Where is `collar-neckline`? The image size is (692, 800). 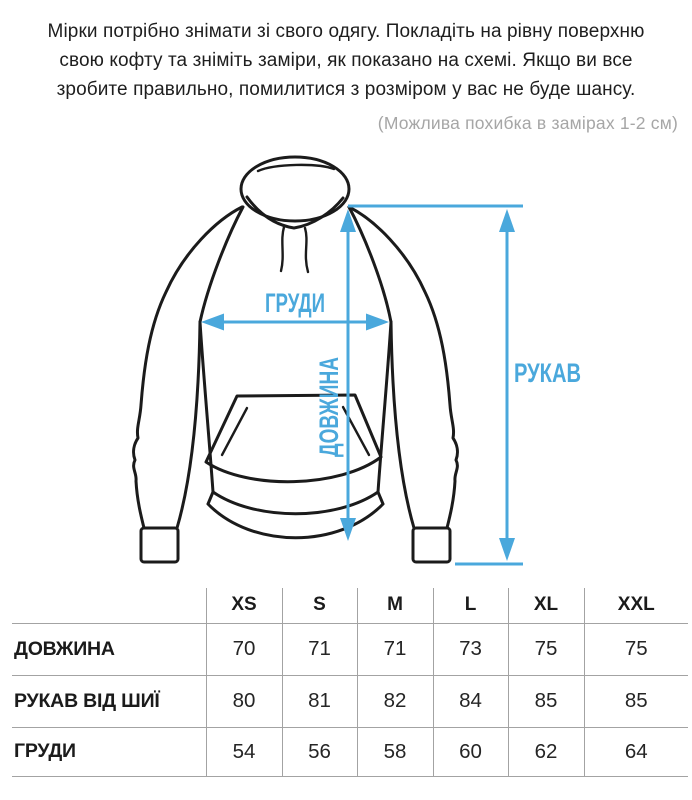
collar-neckline is located at coordinates (295, 212).